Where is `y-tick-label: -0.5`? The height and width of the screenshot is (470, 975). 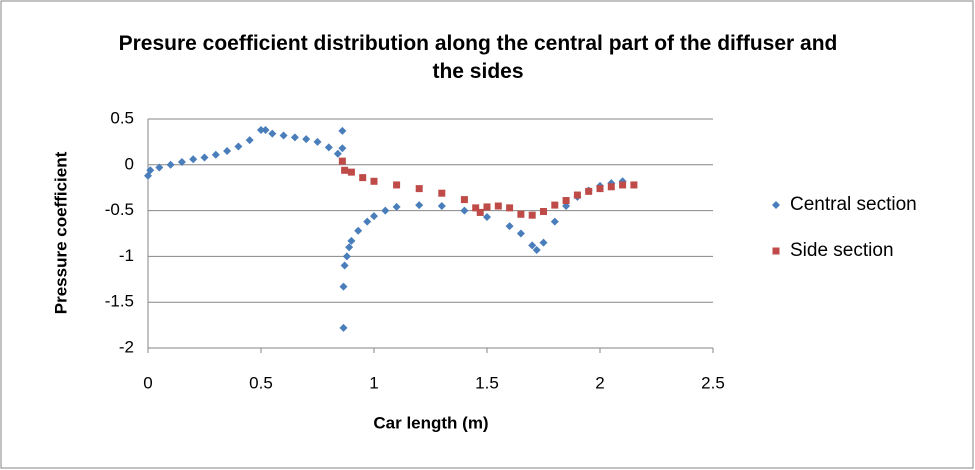 y-tick-label: -0.5 is located at coordinates (119, 209).